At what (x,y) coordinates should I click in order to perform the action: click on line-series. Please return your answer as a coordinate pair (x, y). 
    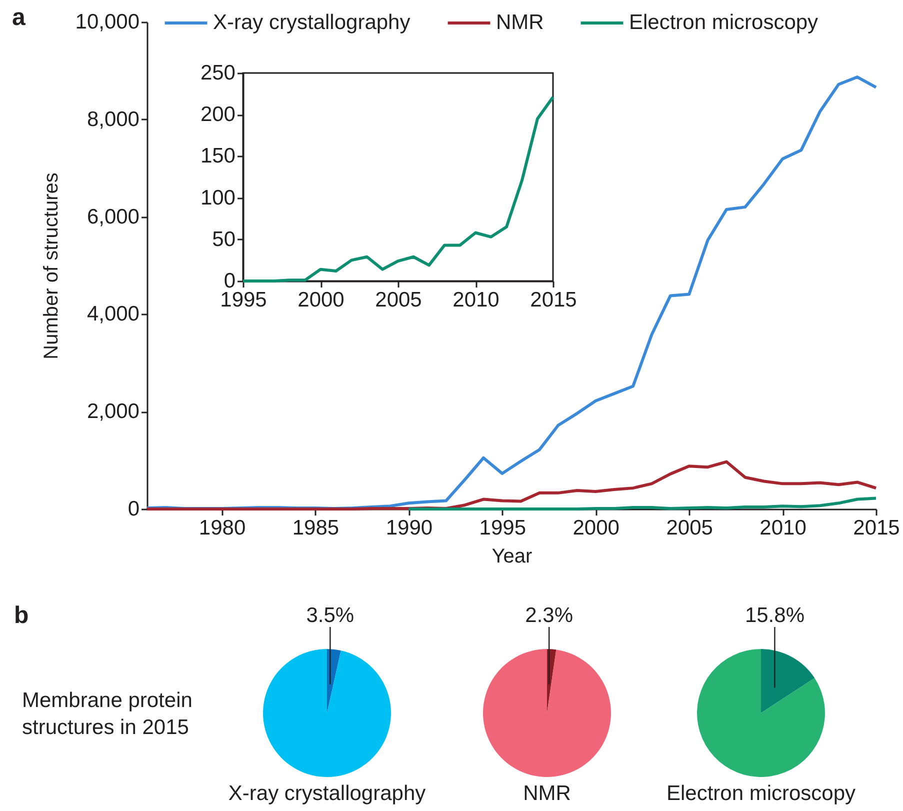
    Looking at the image, I should click on (642, 503).